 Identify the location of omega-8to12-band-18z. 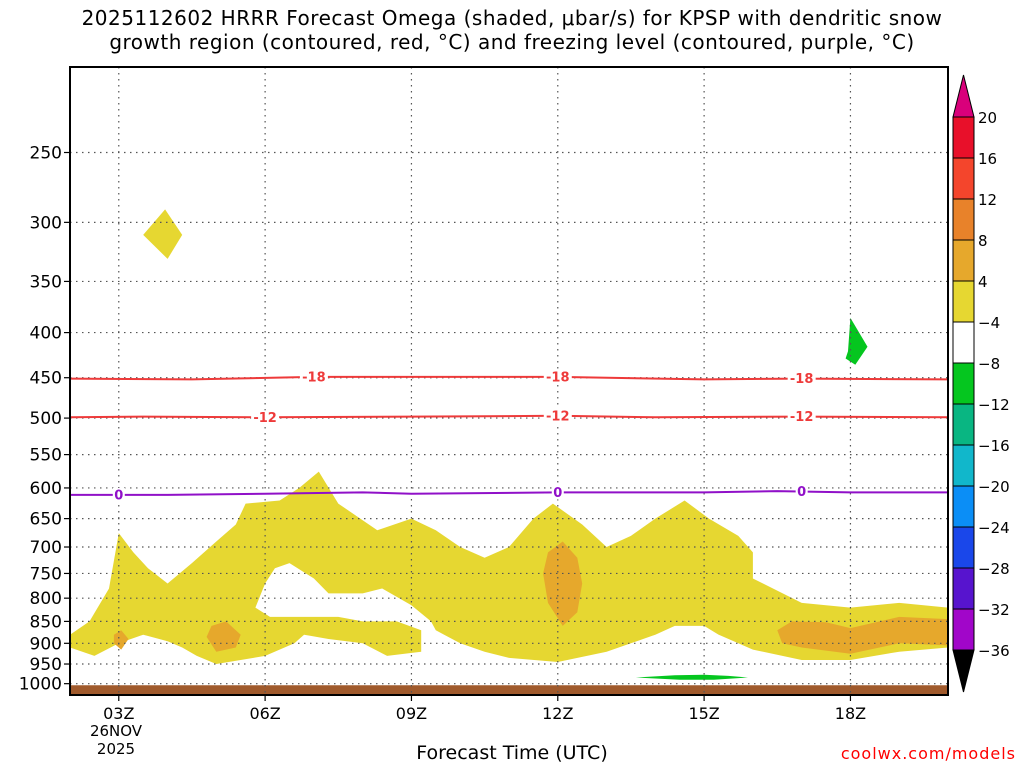
(862, 635).